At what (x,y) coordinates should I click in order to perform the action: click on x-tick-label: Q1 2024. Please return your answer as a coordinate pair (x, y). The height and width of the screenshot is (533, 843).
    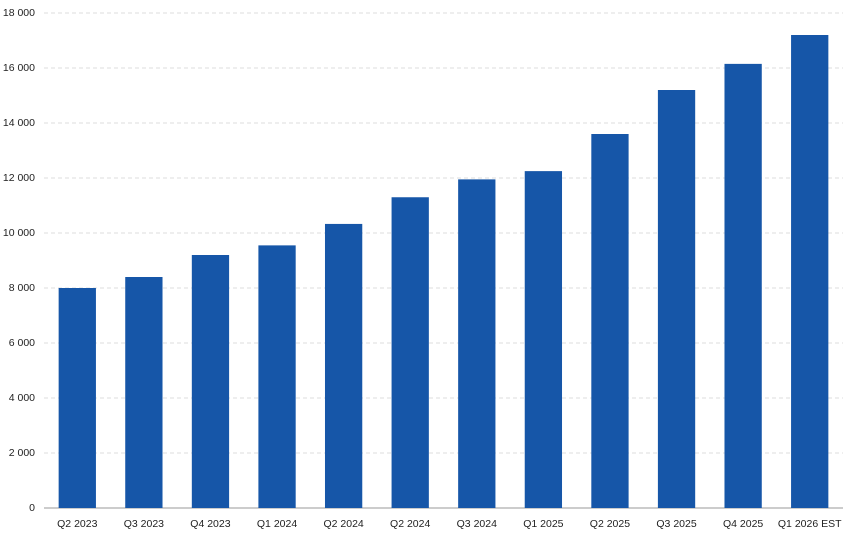
    Looking at the image, I should click on (277, 524).